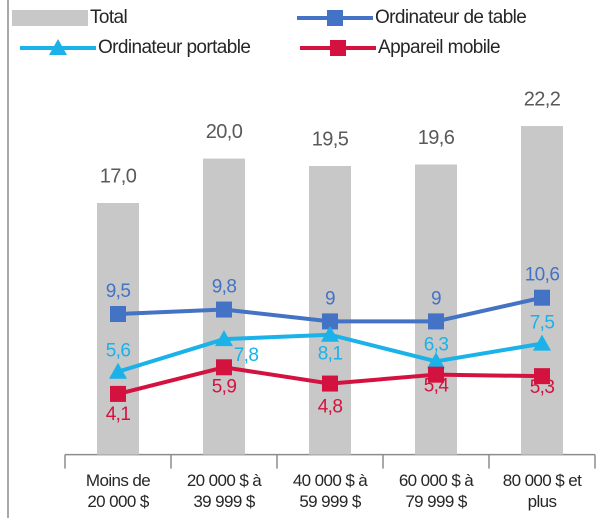  Describe the element at coordinates (542, 99) in the screenshot. I see `data-label: 22,2` at that location.